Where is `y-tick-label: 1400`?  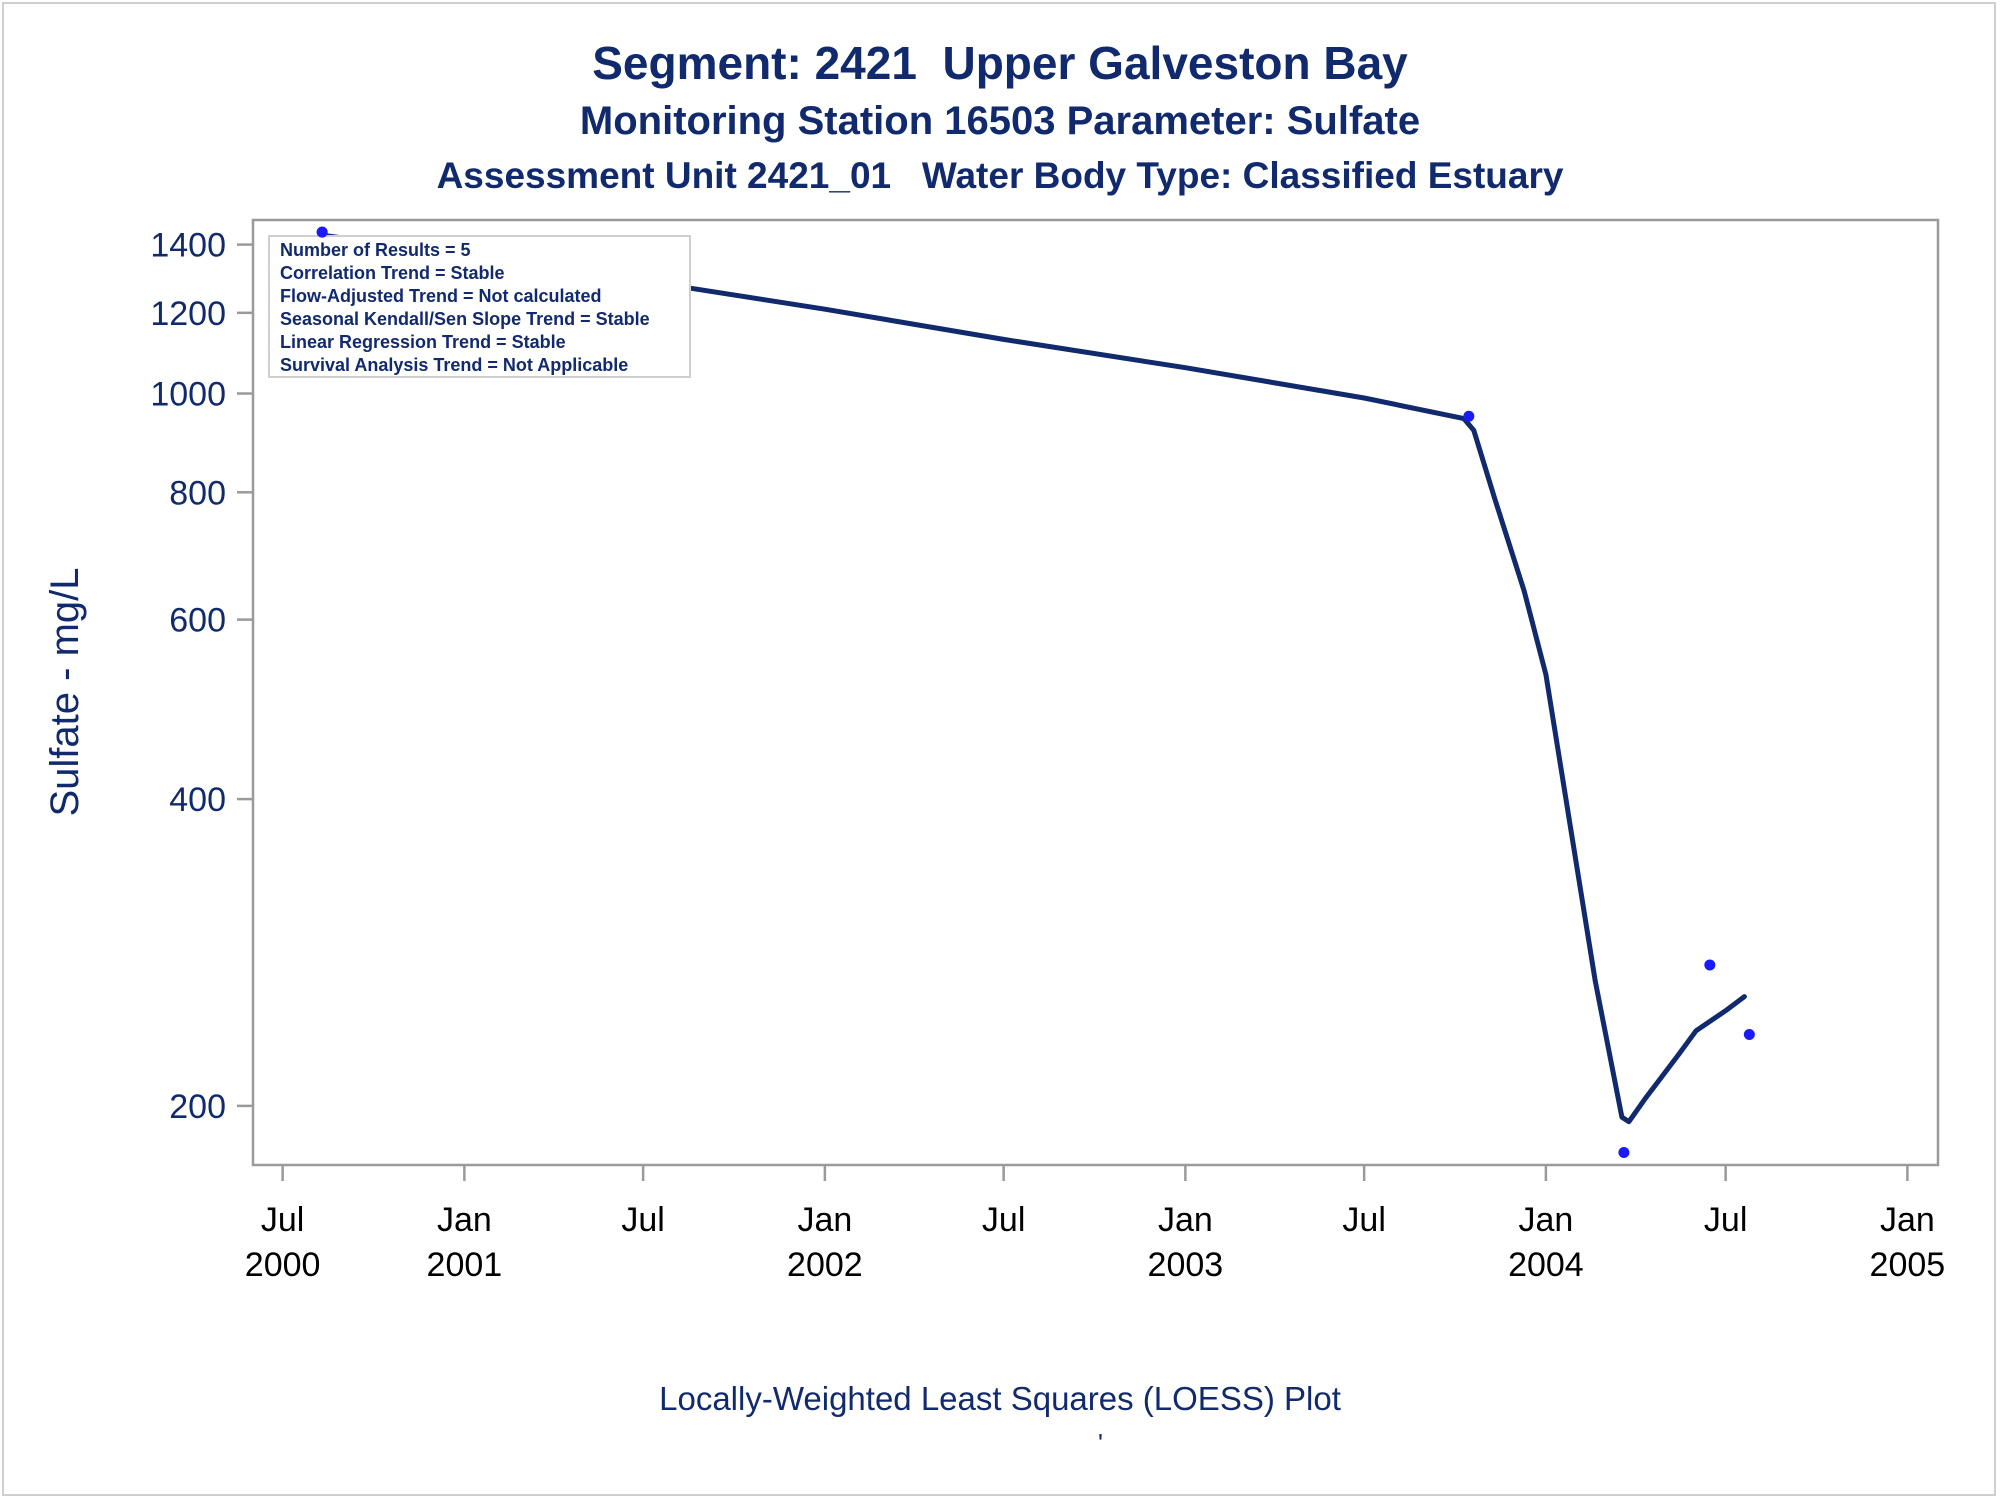
y-tick-label: 1400 is located at coordinates (188, 246).